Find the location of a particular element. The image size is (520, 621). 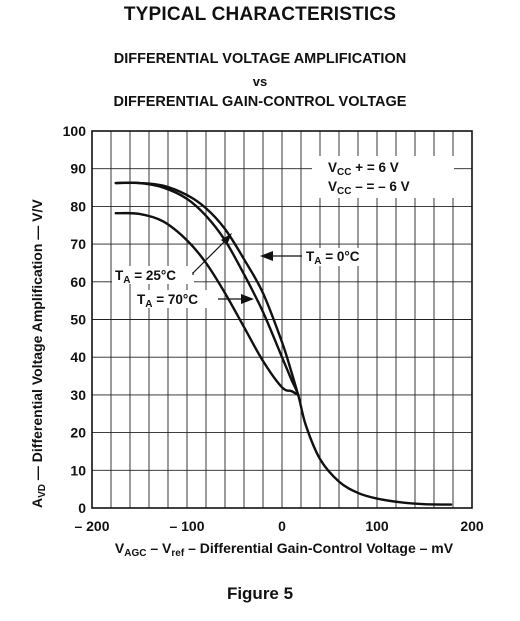

label-bg-70c is located at coordinates (175, 299).